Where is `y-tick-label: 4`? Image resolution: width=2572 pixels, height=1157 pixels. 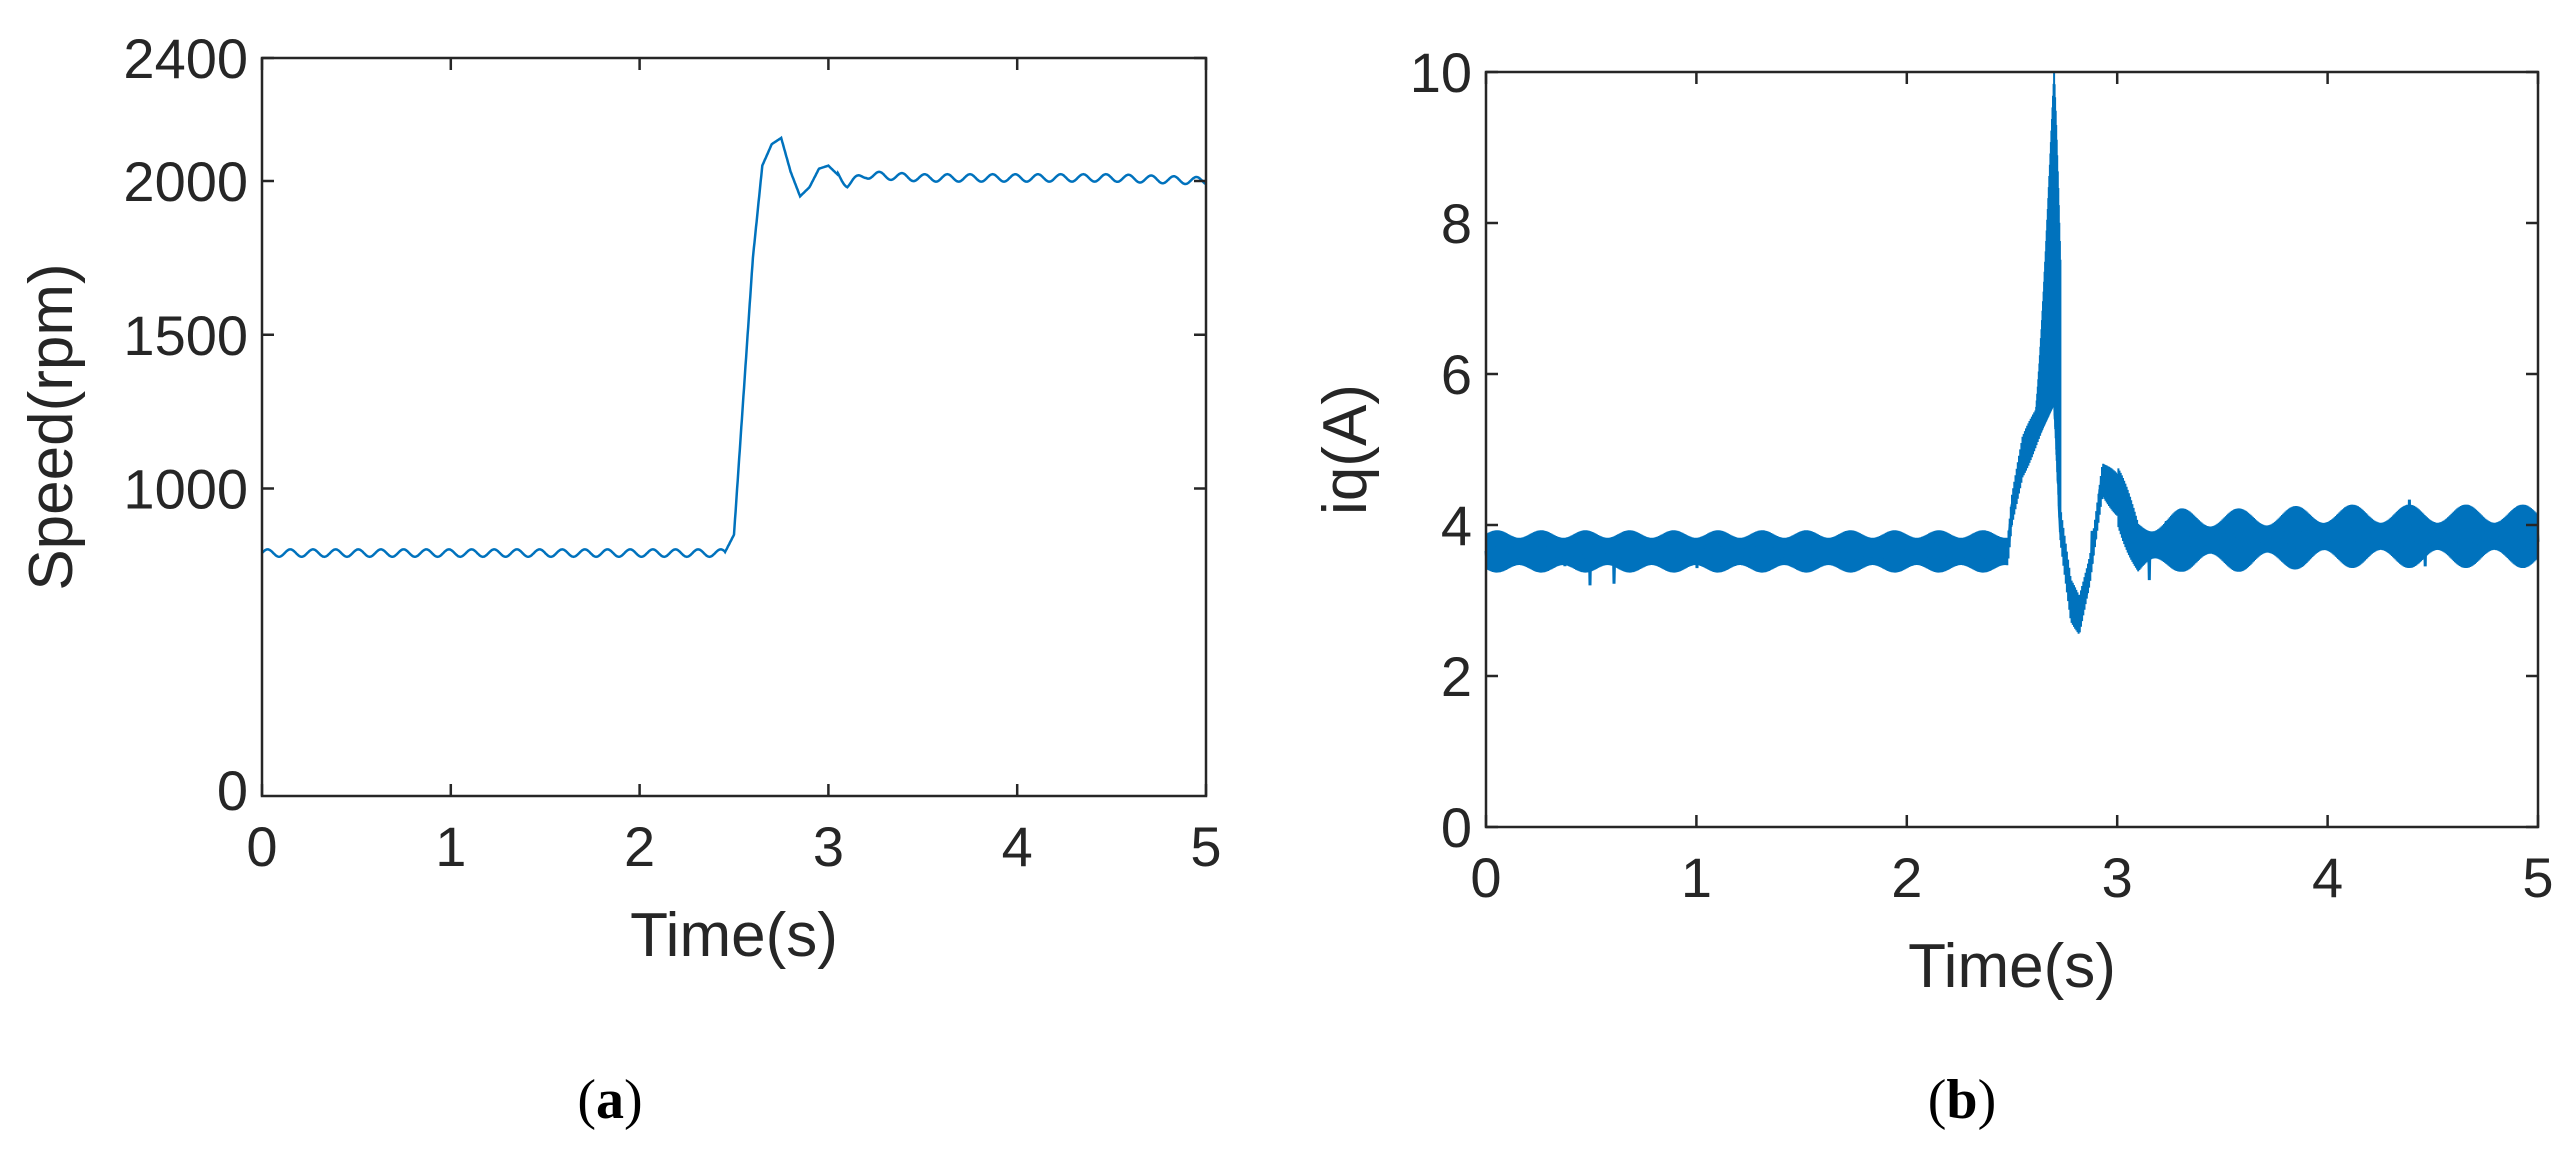 y-tick-label: 4 is located at coordinates (1456, 525).